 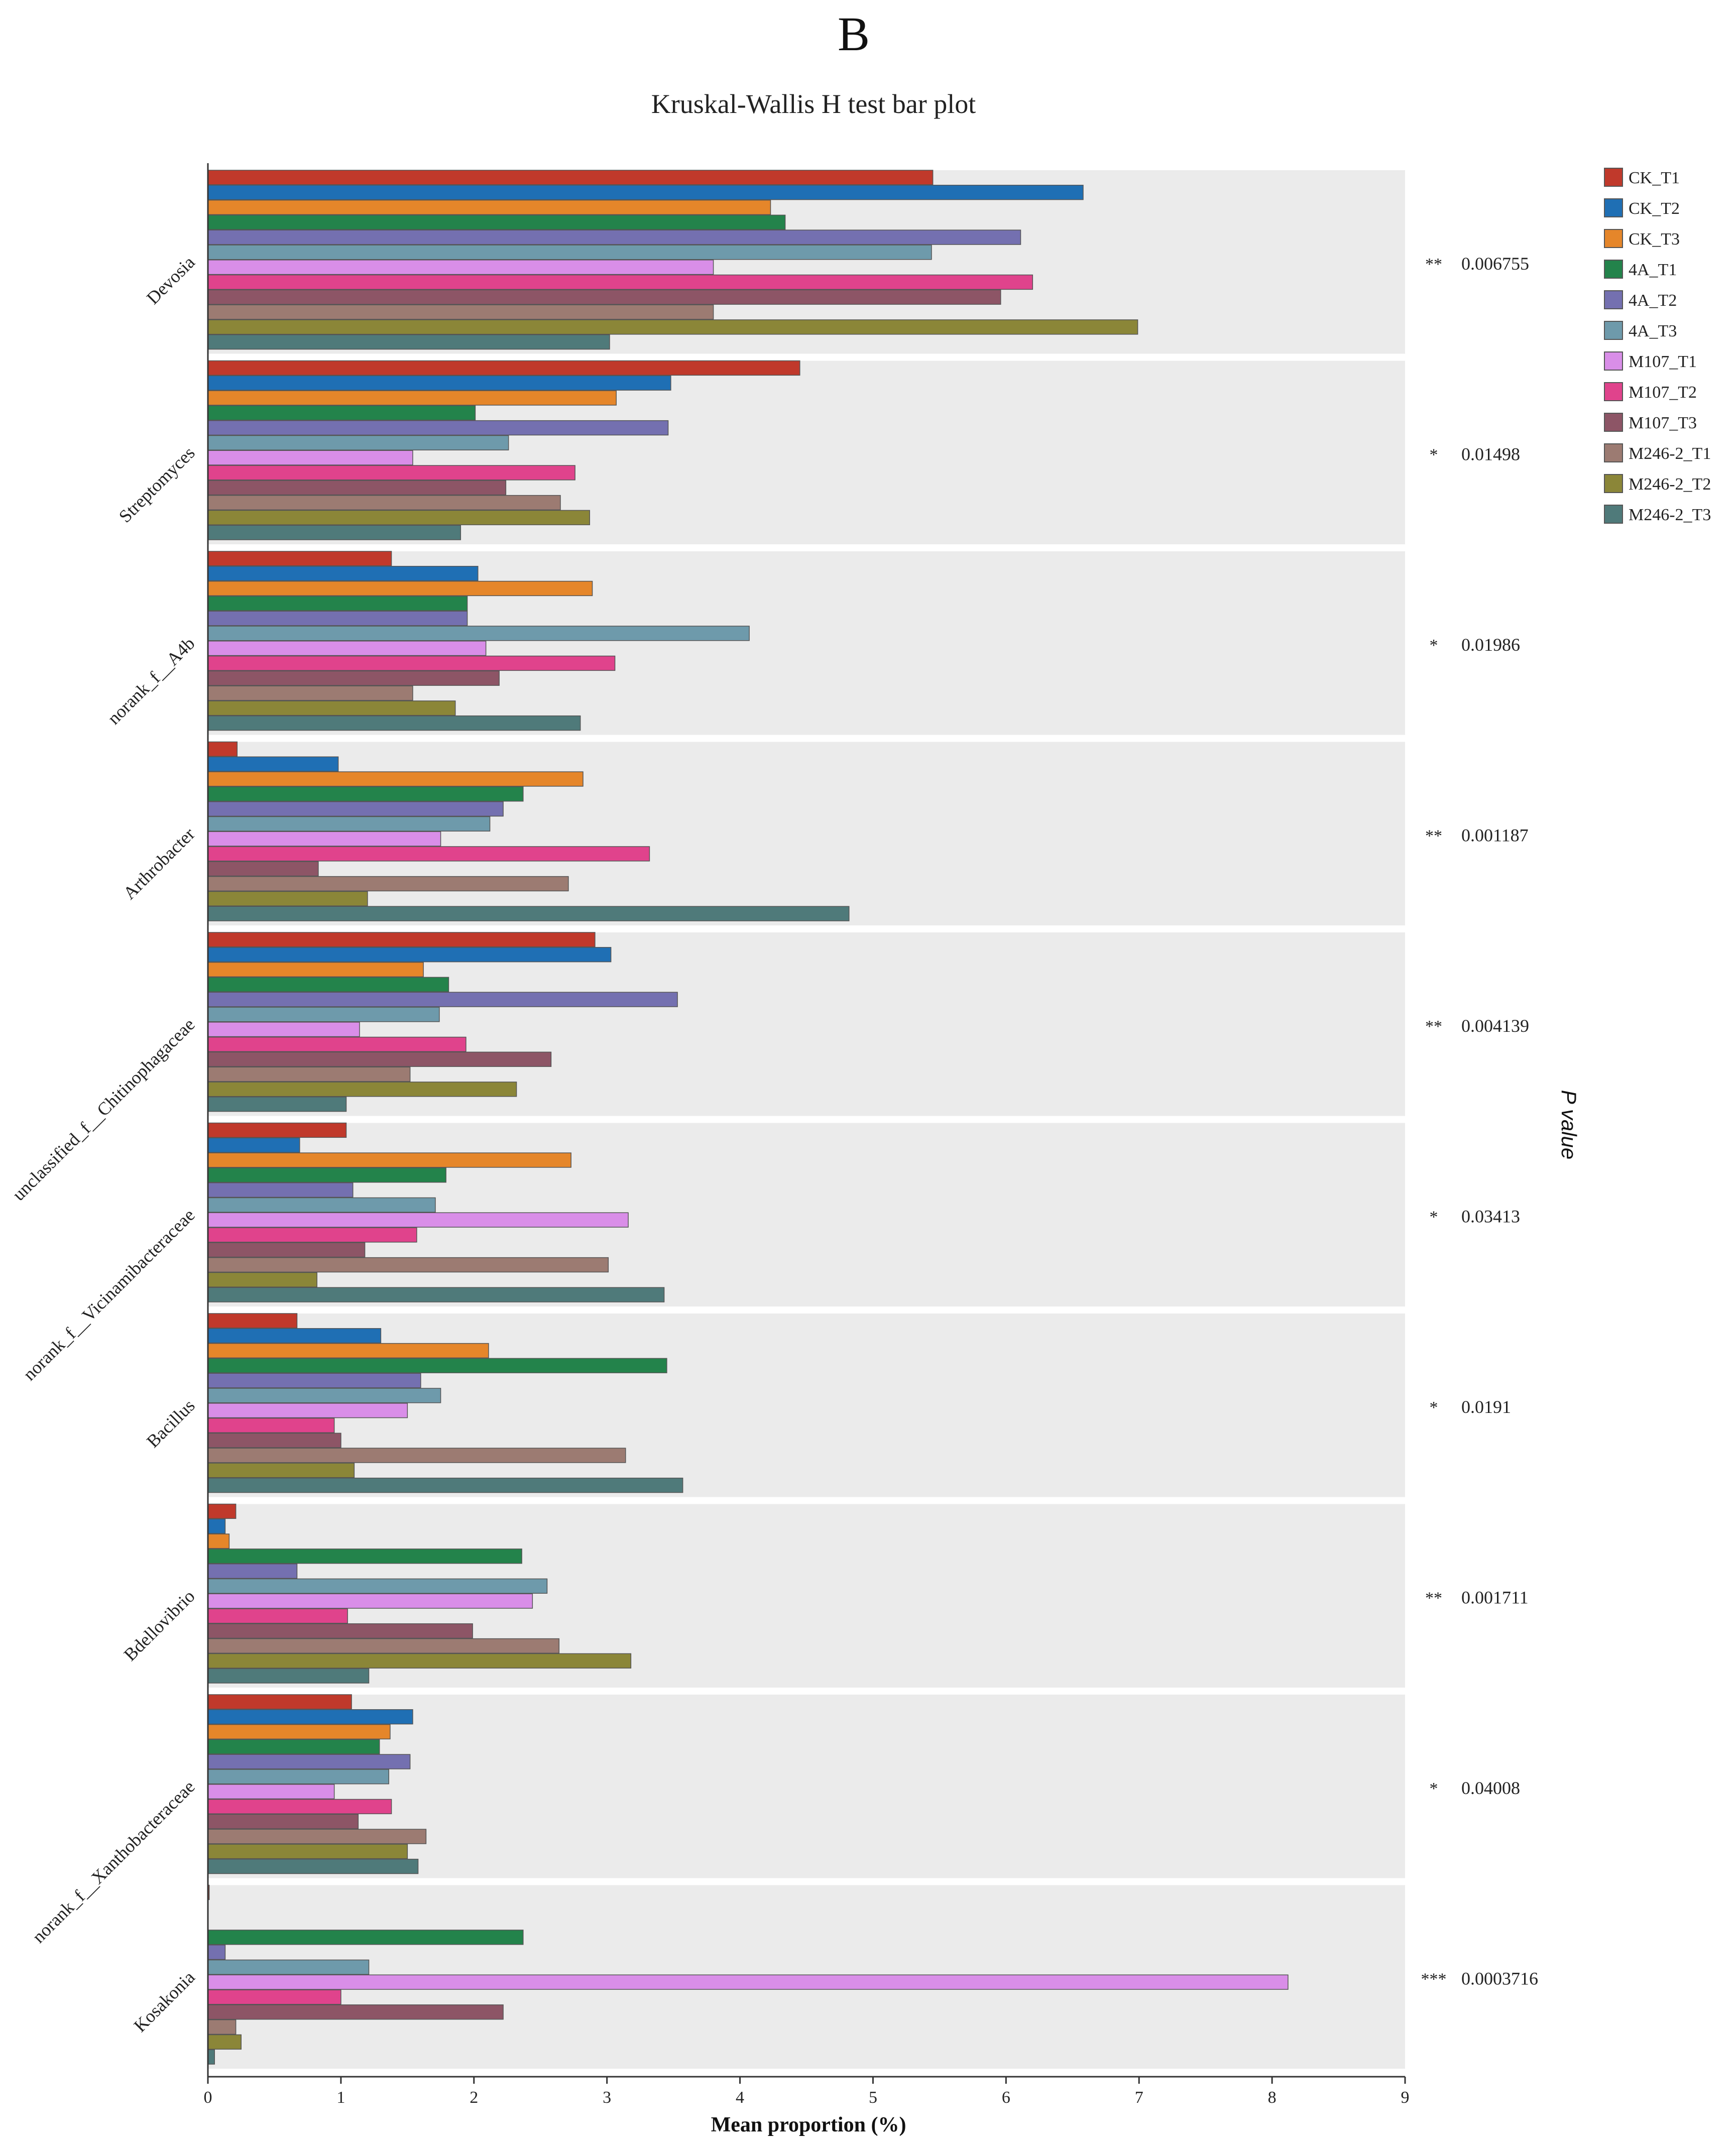 What do you see at coordinates (1663, 361) in the screenshot?
I see `legend-label: M107_T1` at bounding box center [1663, 361].